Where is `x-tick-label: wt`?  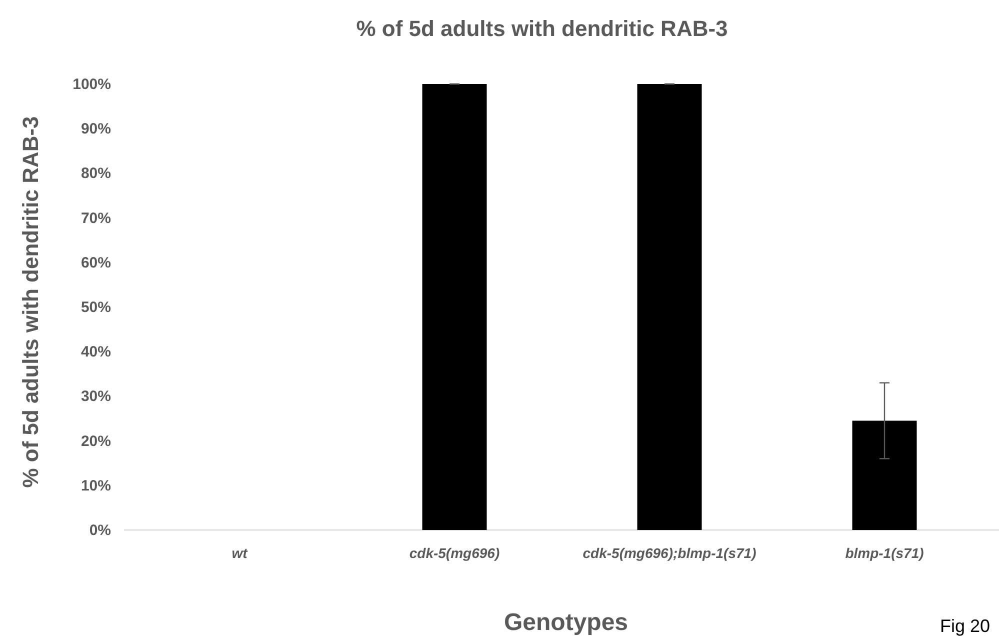
x-tick-label: wt is located at coordinates (240, 553).